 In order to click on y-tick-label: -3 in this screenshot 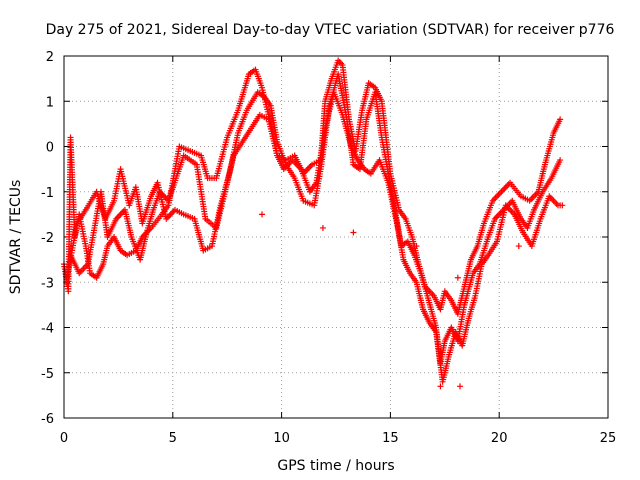, I will do `click(47, 283)`.